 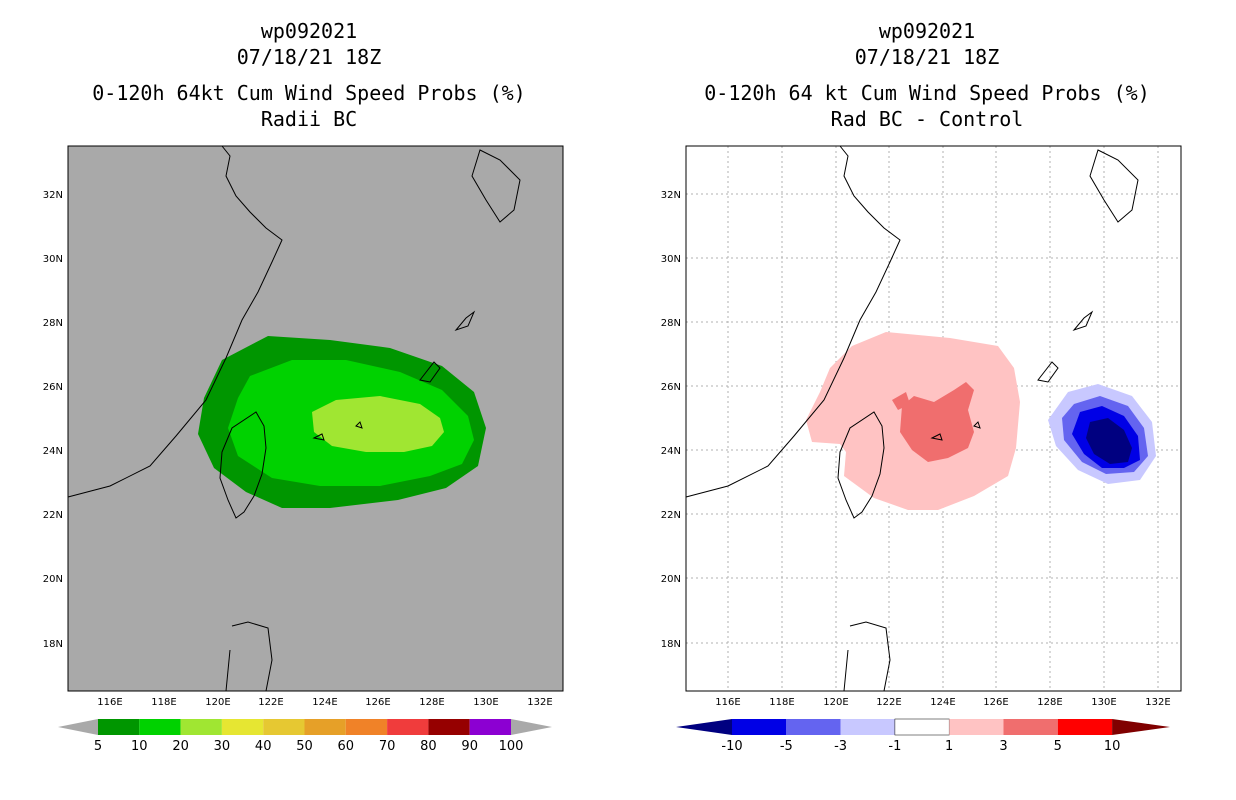 I want to click on left-colorbar: 5 10 20 30 40 50 60 70 80 90 100, so click(x=305, y=736).